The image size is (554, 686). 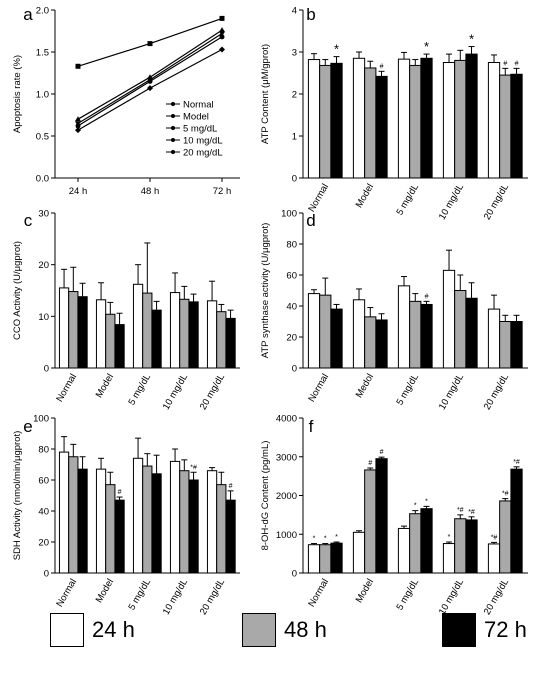 I want to click on b-y-tick-label: 0, so click(x=294, y=179).